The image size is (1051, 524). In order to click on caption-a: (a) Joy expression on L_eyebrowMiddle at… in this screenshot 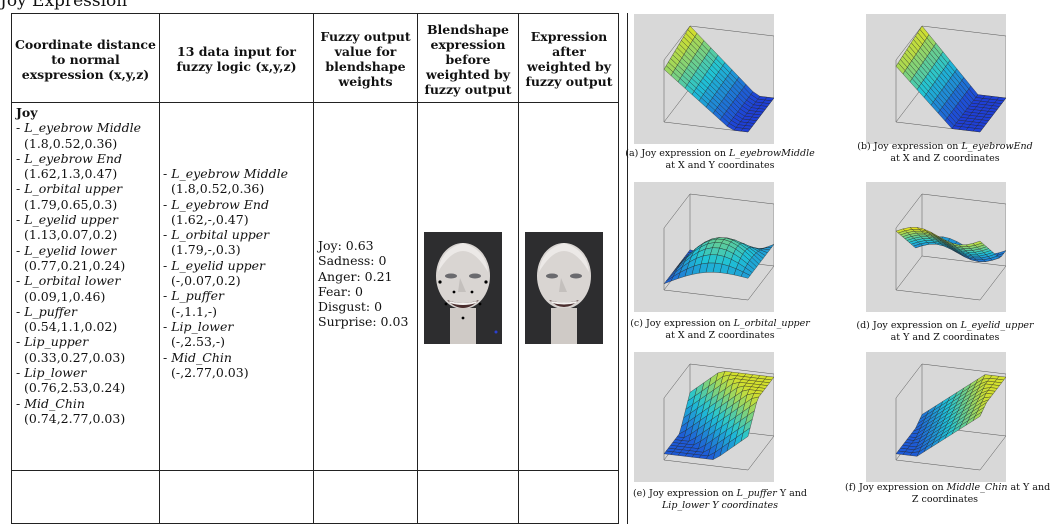, I will do `click(720, 159)`.